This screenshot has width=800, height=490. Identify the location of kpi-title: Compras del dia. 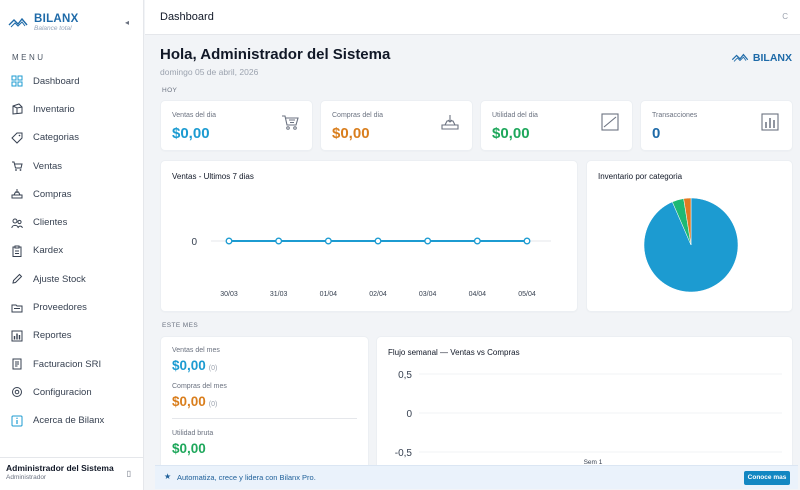
(357, 115).